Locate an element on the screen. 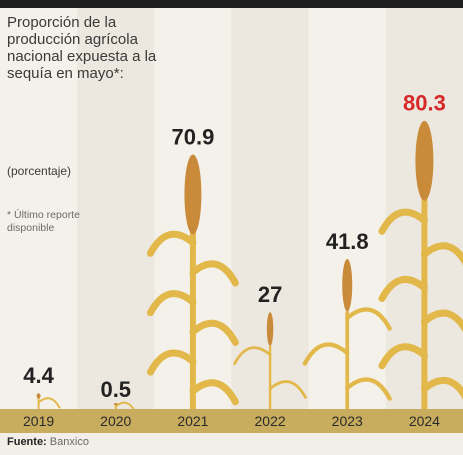  x-tick-label-2023: 2023 is located at coordinates (347, 421).